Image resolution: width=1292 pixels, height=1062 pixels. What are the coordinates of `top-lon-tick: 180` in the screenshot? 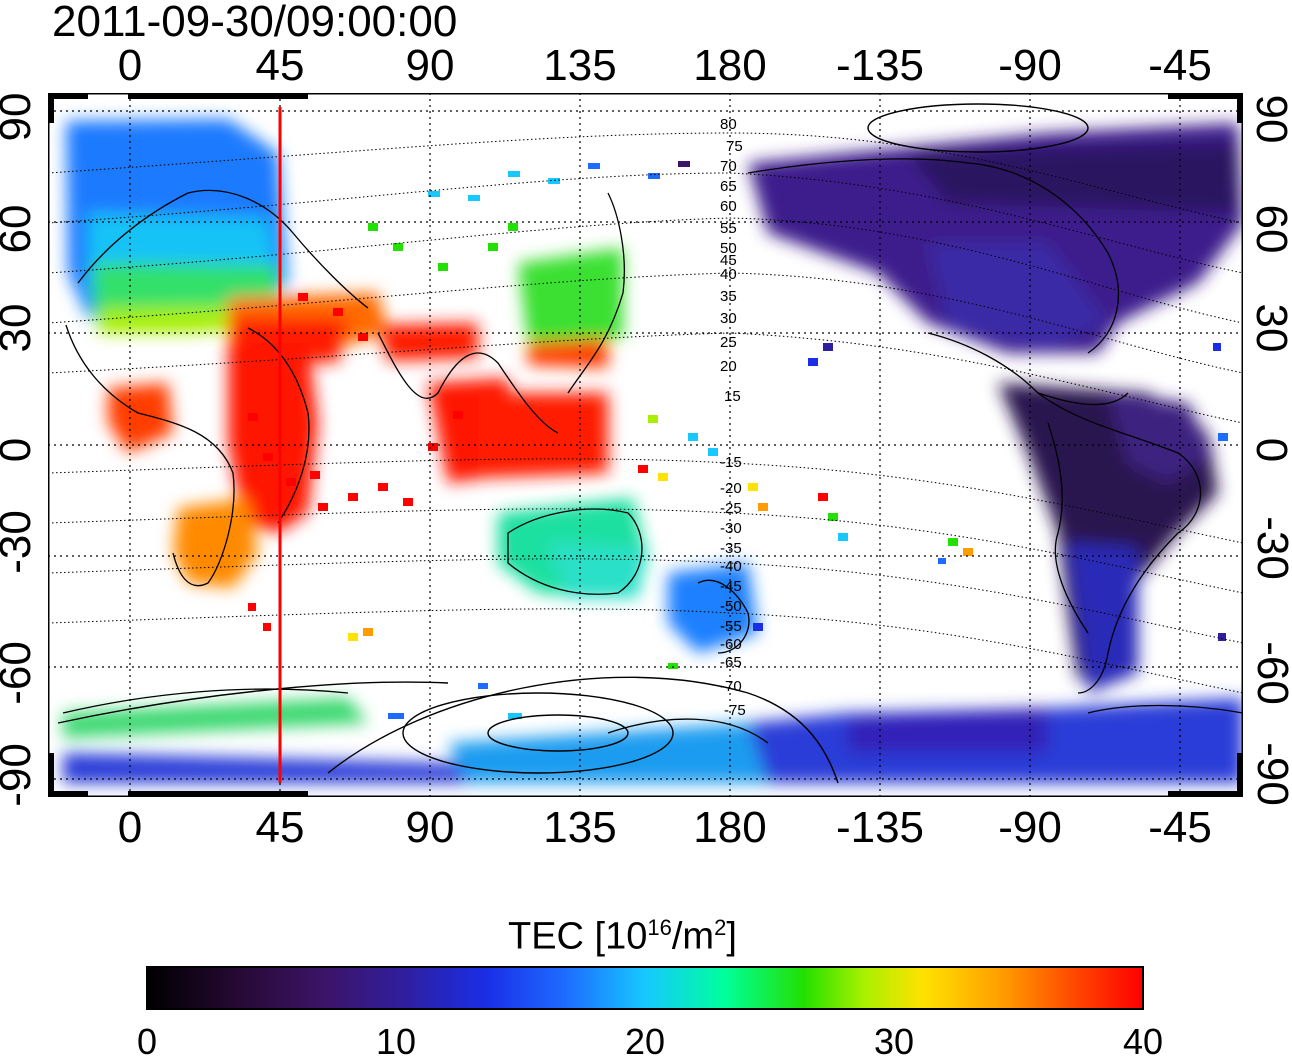 It's located at (730, 65).